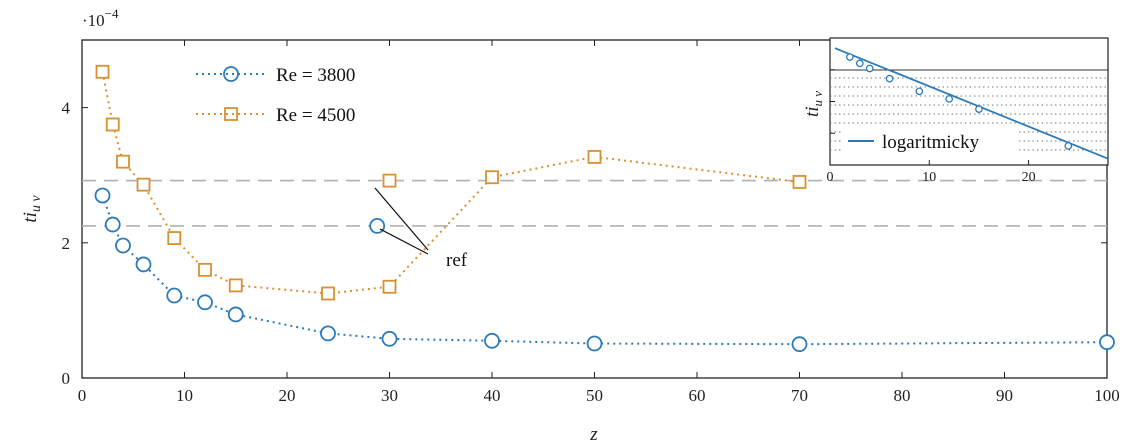  I want to click on ref-annotation: ref, so click(421, 229).